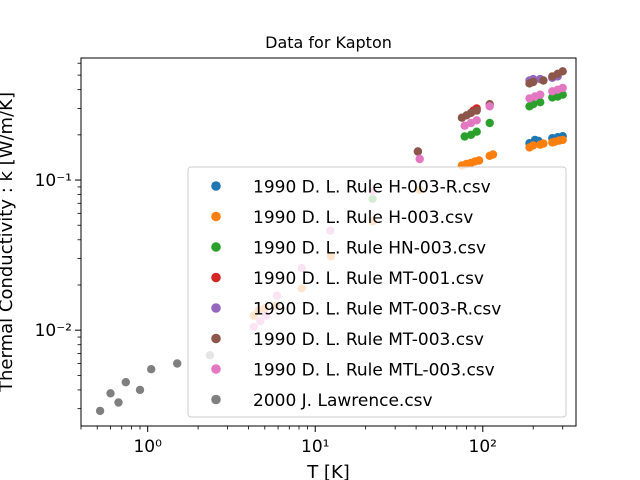  What do you see at coordinates (483, 447) in the screenshot?
I see `x-tick-label: 10²` at bounding box center [483, 447].